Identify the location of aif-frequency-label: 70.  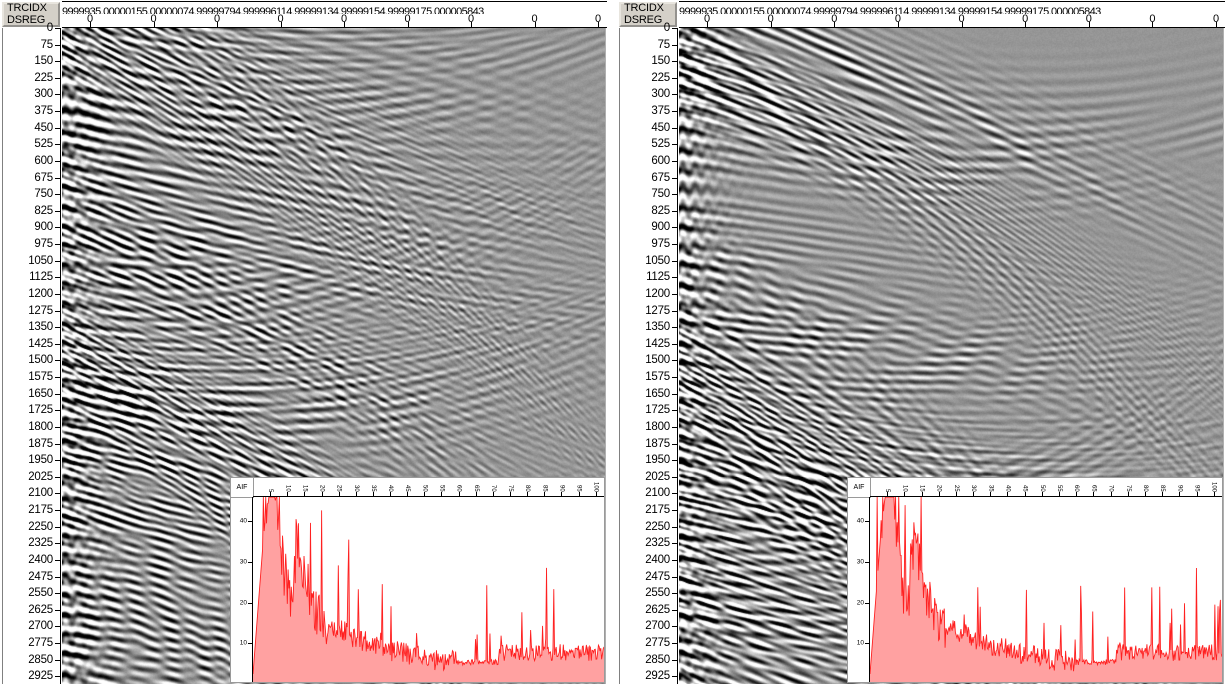
(1110, 488).